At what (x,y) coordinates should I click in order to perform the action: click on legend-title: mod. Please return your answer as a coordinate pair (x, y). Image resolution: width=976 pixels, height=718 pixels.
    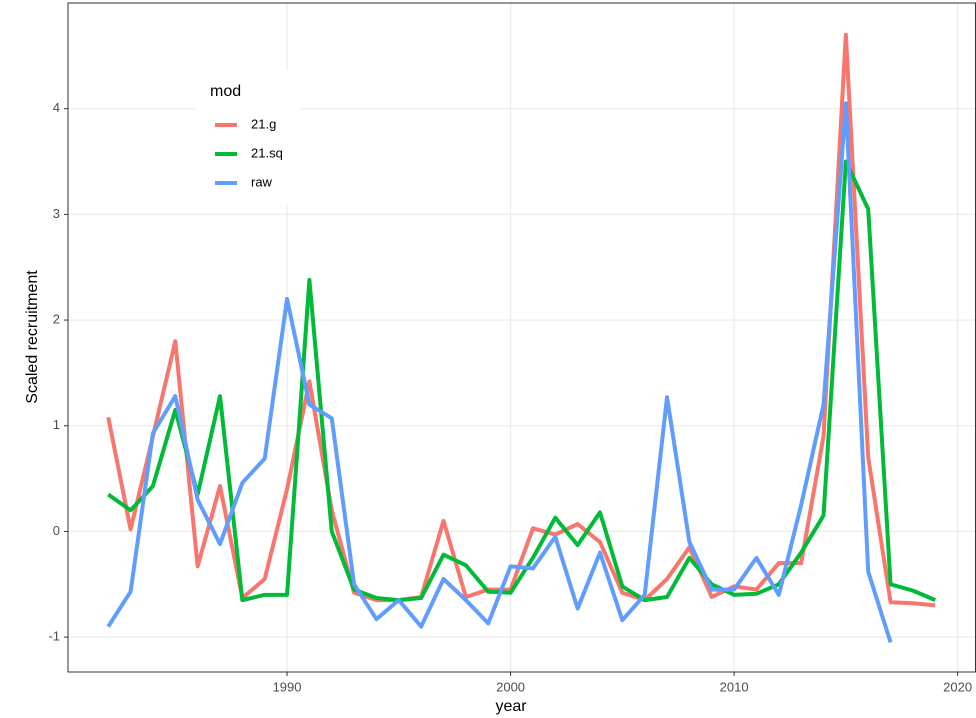
    Looking at the image, I should click on (225, 91).